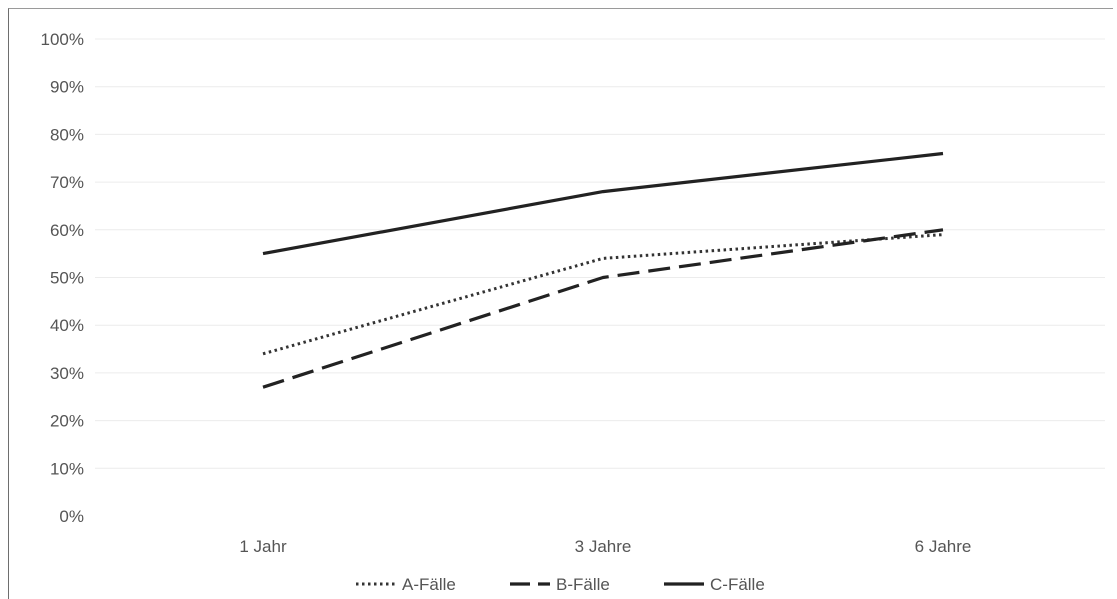 The width and height of the screenshot is (1117, 599). I want to click on series-line-c, so click(603, 203).